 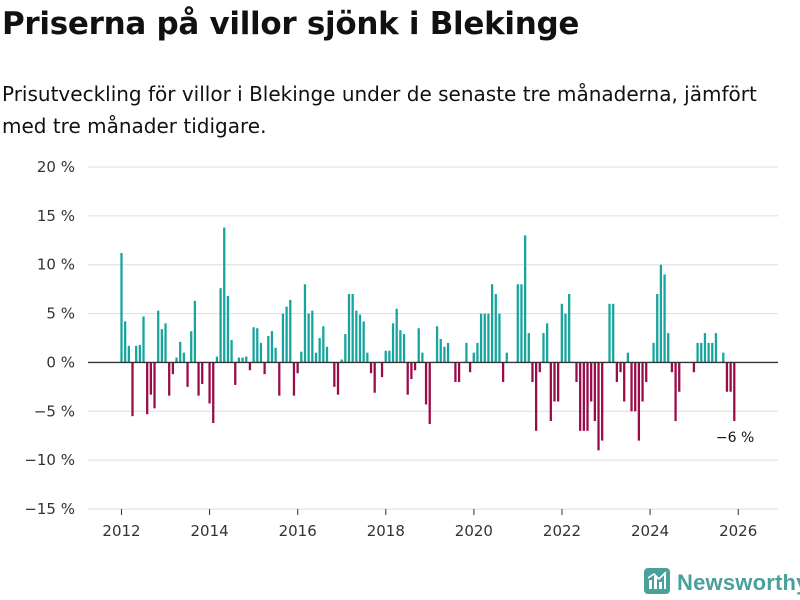 What do you see at coordinates (49, 460) in the screenshot?
I see `y-tick-label: −10 %` at bounding box center [49, 460].